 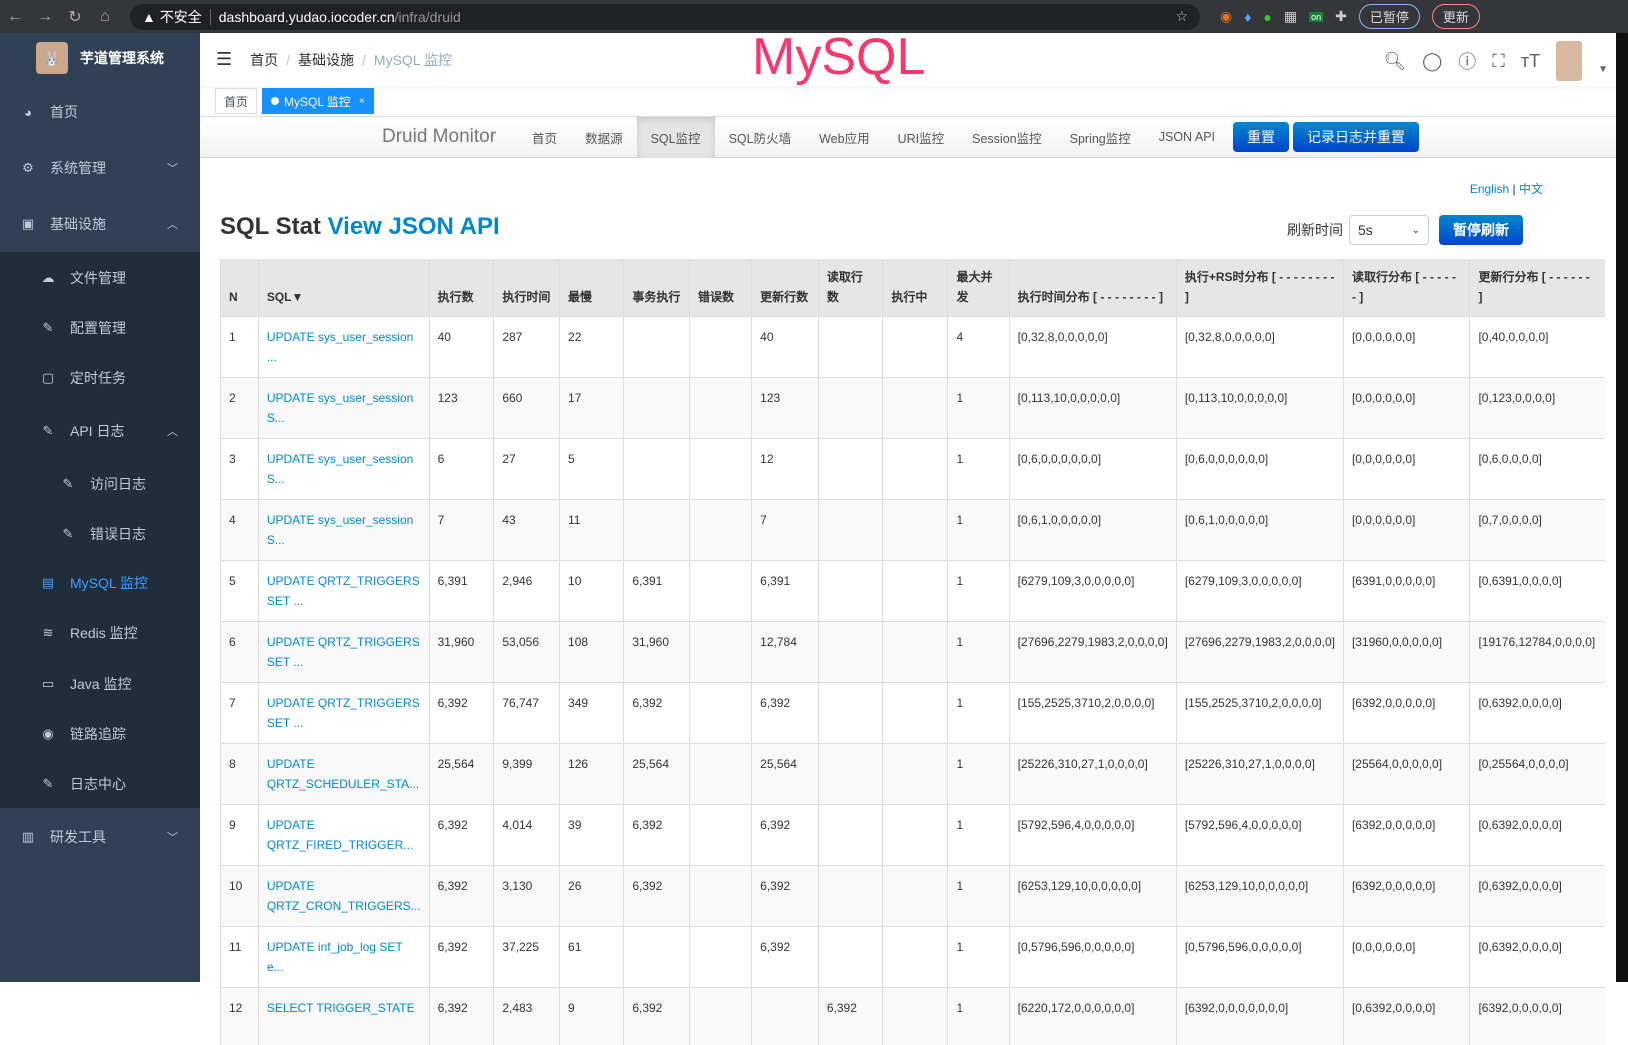 I want to click on druid-nav-item: URI监控, so click(x=921, y=138).